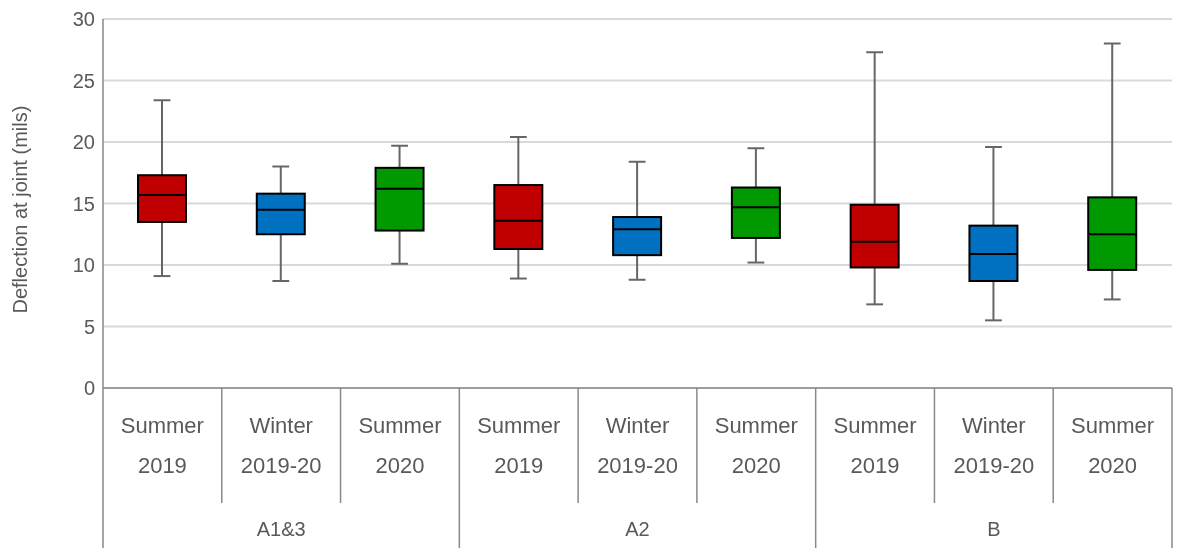 The image size is (1182, 548). Describe the element at coordinates (637, 529) in the screenshot. I see `text: A2` at that location.